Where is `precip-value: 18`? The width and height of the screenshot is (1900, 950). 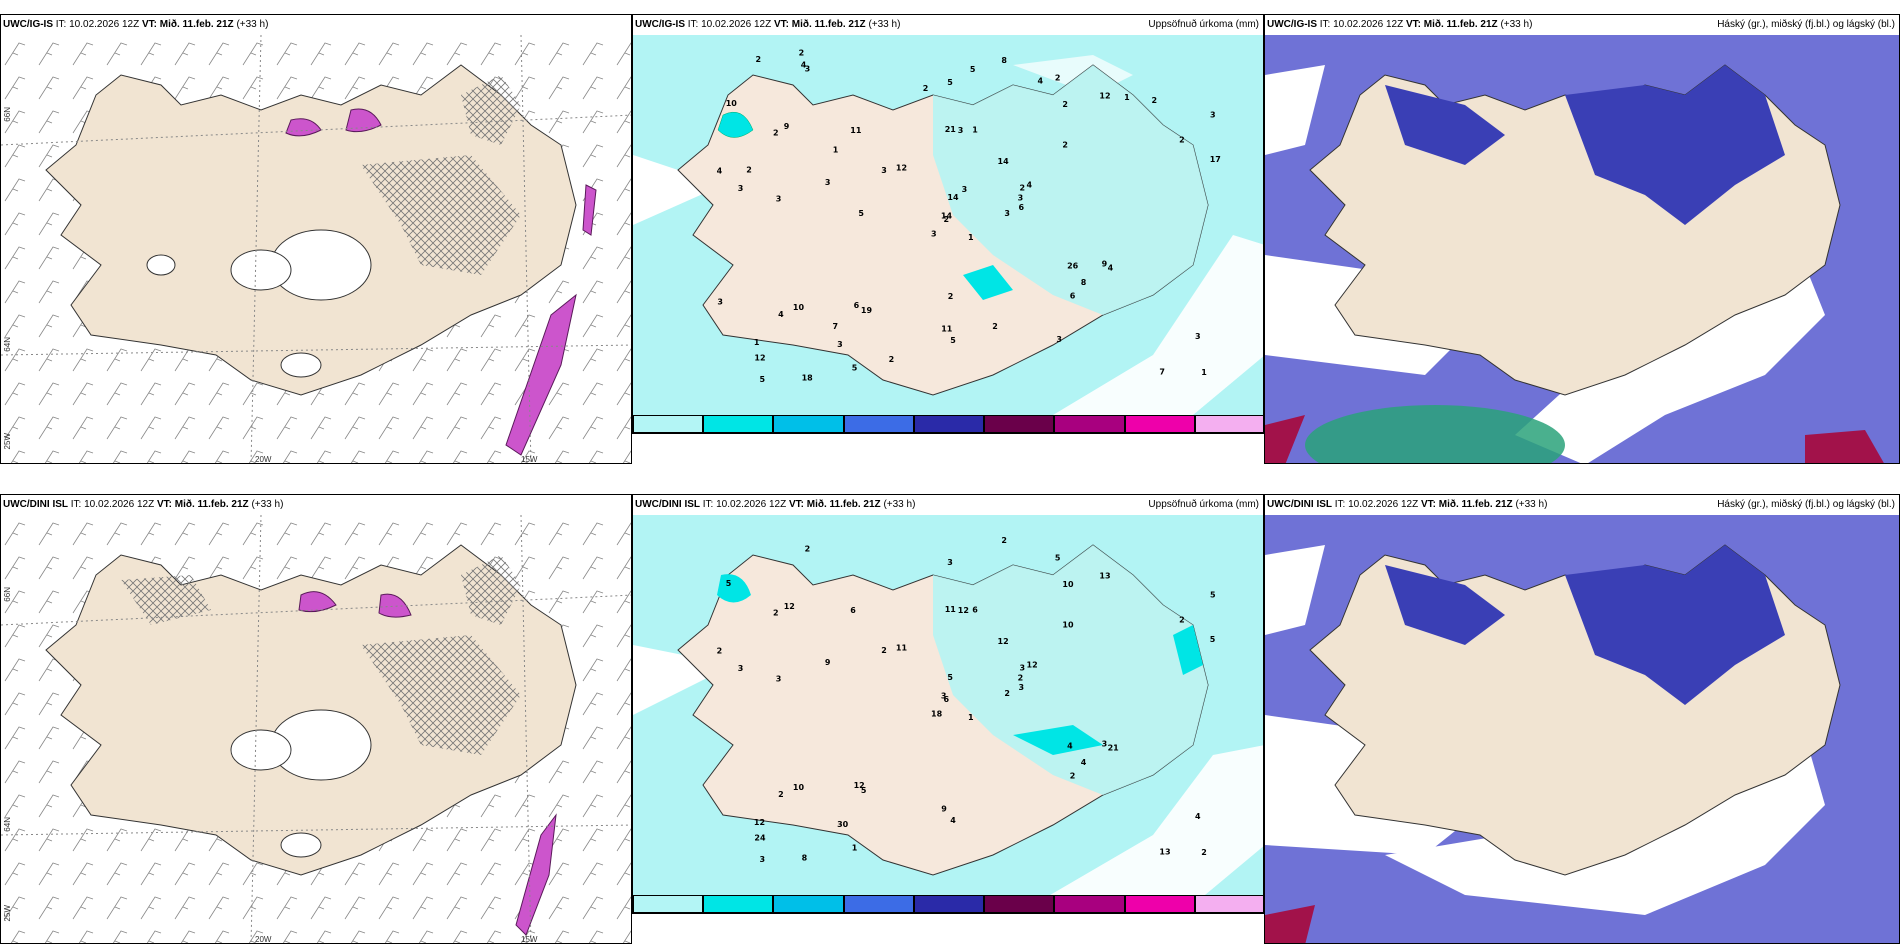 precip-value: 18 is located at coordinates (808, 377).